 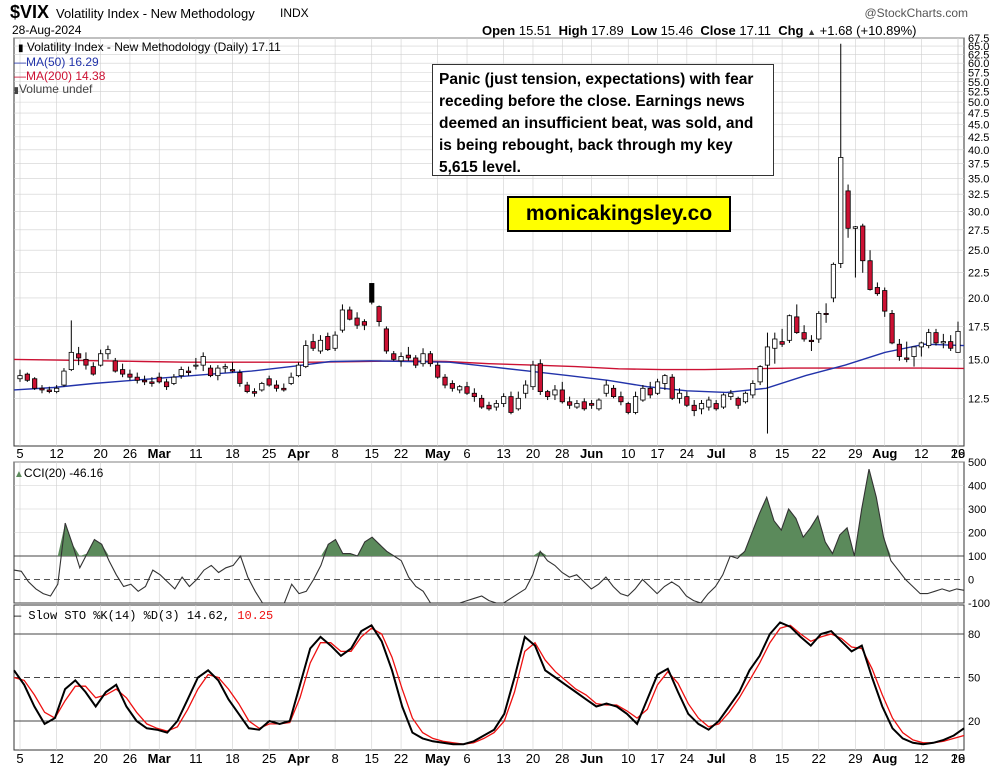 What do you see at coordinates (752, 453) in the screenshot?
I see `price-x-tick: 8` at bounding box center [752, 453].